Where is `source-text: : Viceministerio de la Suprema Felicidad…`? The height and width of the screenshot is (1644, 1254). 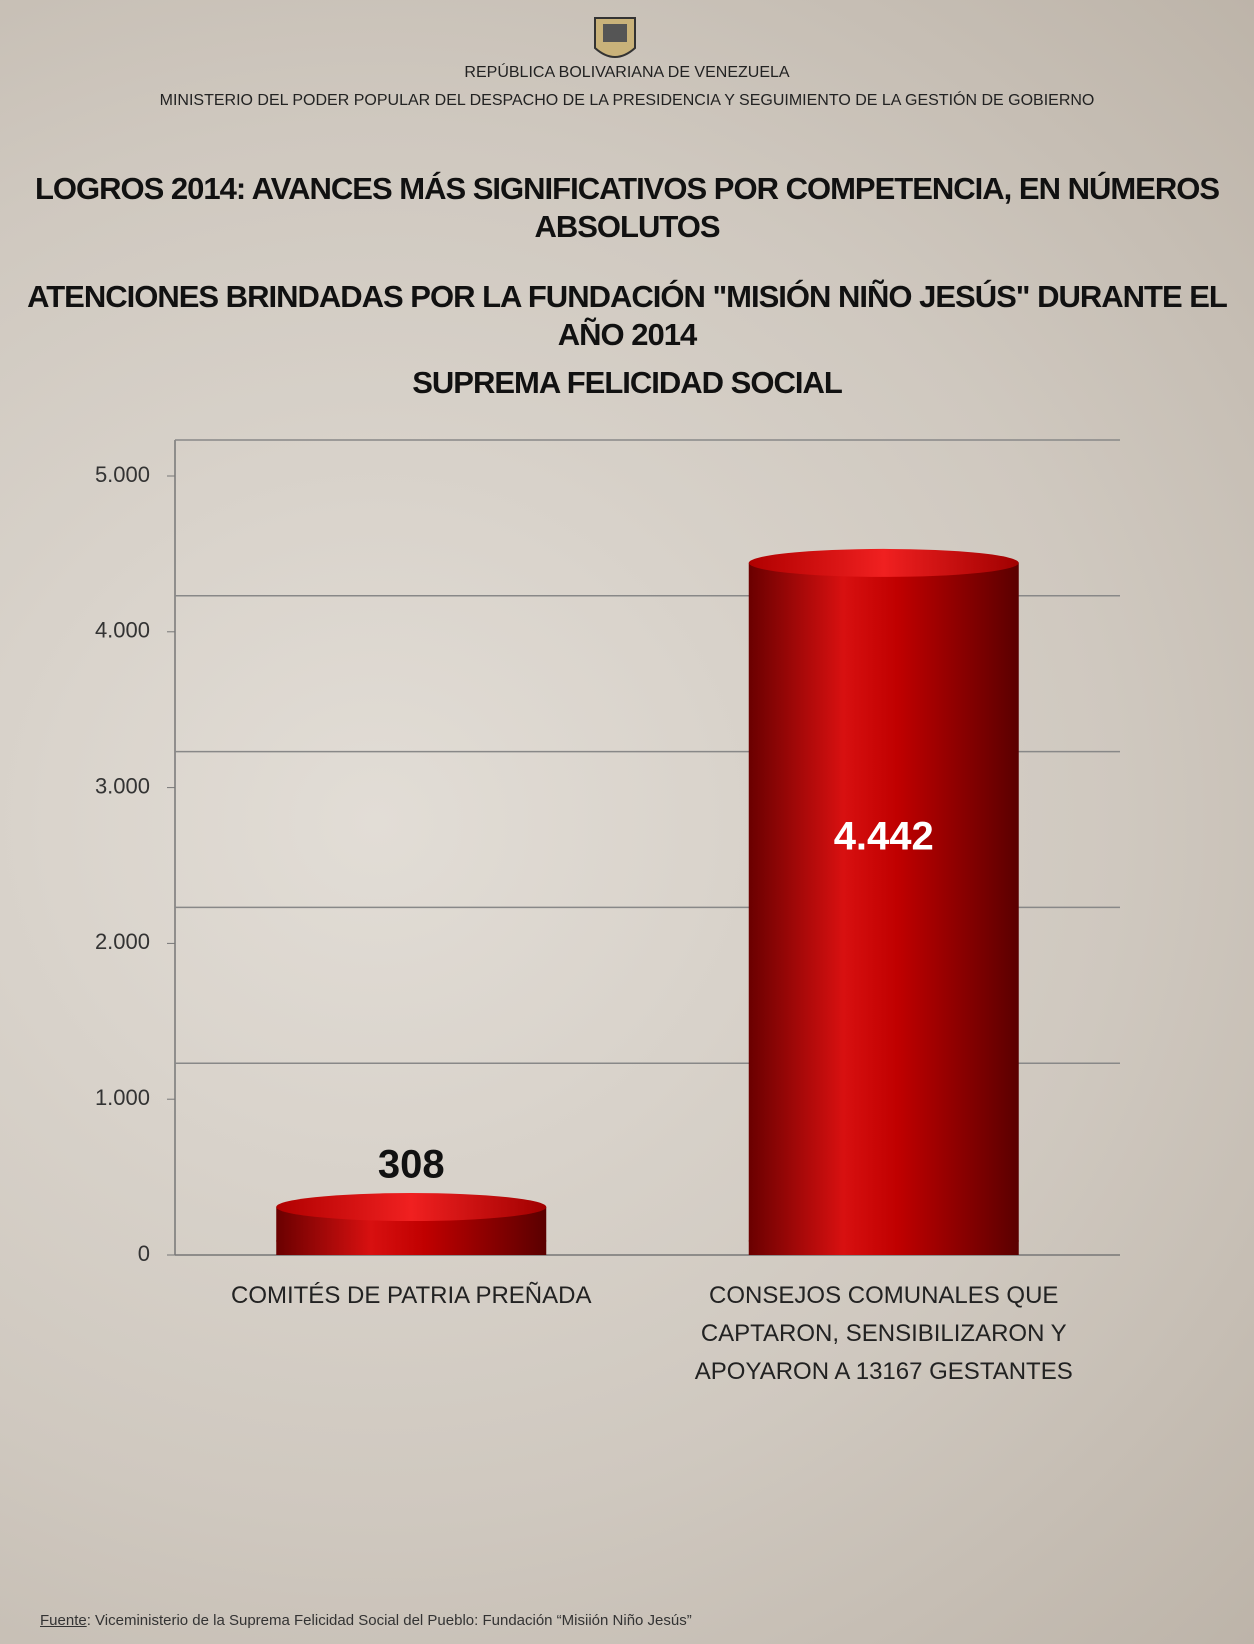 source-text: : Viceministerio de la Suprema Felicidad… is located at coordinates (389, 1620).